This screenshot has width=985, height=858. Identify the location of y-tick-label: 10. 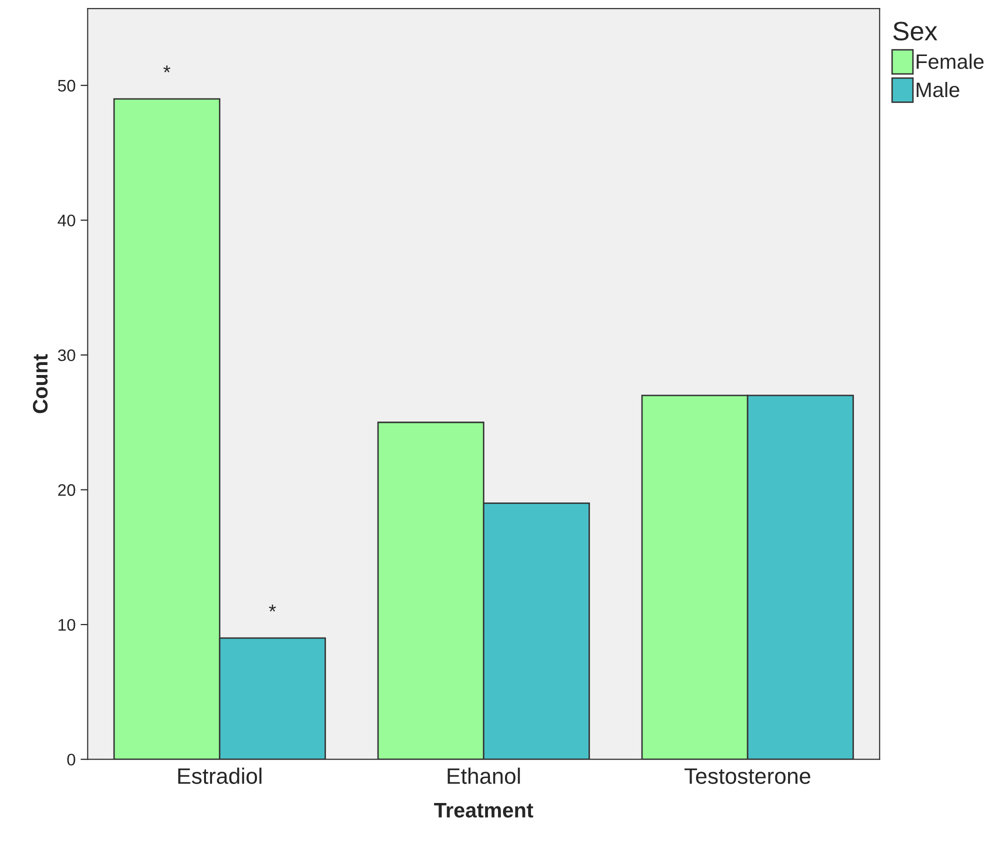
(67, 624).